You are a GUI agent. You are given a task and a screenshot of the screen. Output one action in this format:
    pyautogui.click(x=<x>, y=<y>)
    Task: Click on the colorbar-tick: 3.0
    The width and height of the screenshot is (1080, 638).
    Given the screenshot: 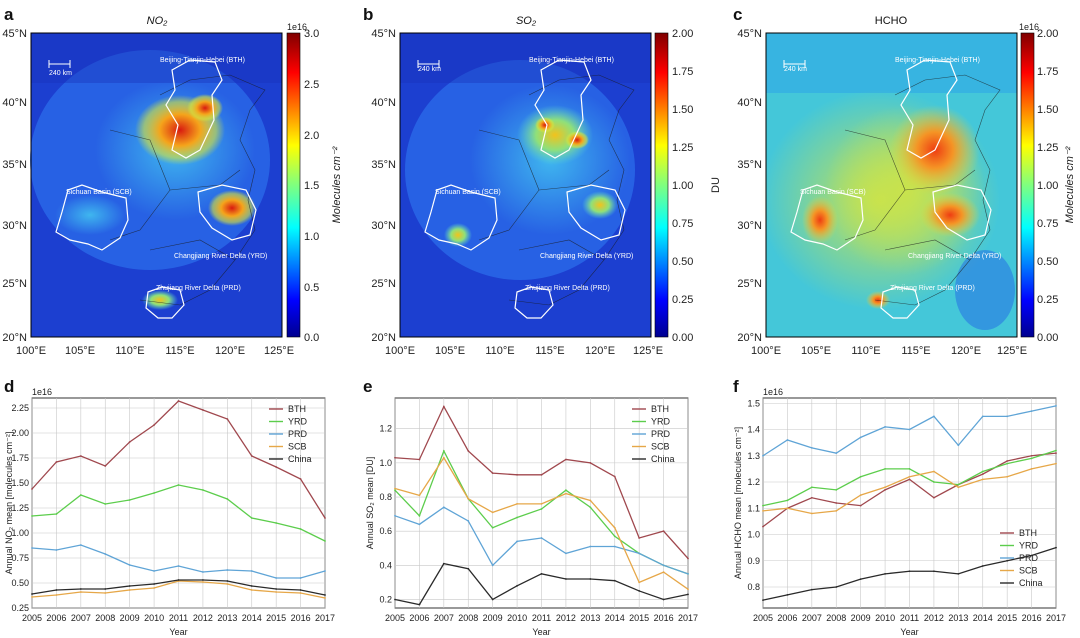 What is the action you would take?
    pyautogui.click(x=311, y=34)
    